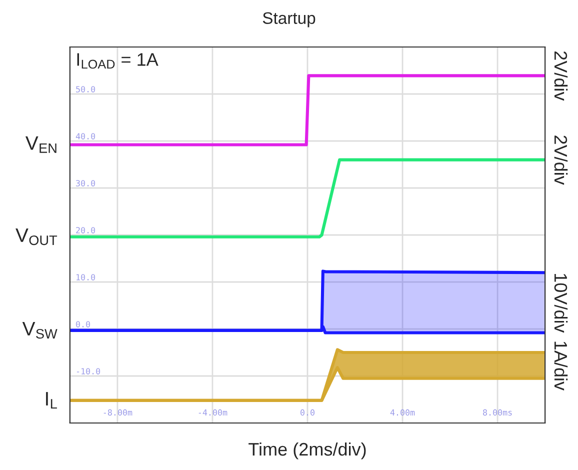 This screenshot has height=470, width=578. Describe the element at coordinates (497, 412) in the screenshot. I see `x-tick-label: 8.00ms` at that location.